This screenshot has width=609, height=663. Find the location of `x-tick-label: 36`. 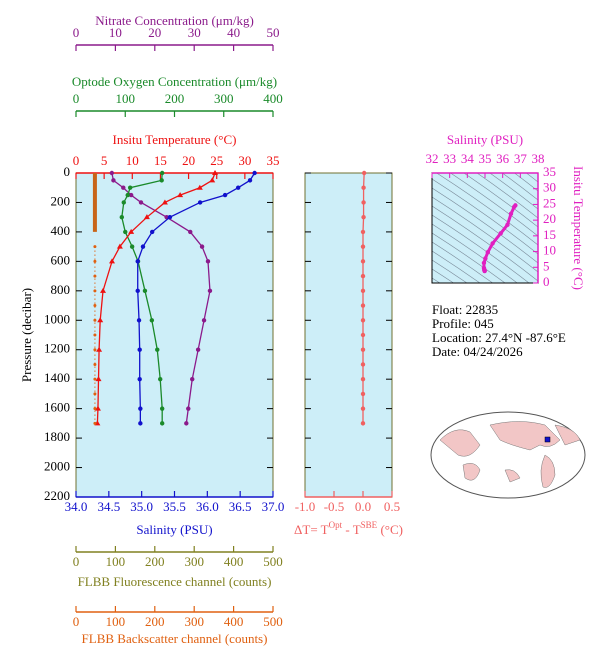

x-tick-label: 36 is located at coordinates (503, 158).